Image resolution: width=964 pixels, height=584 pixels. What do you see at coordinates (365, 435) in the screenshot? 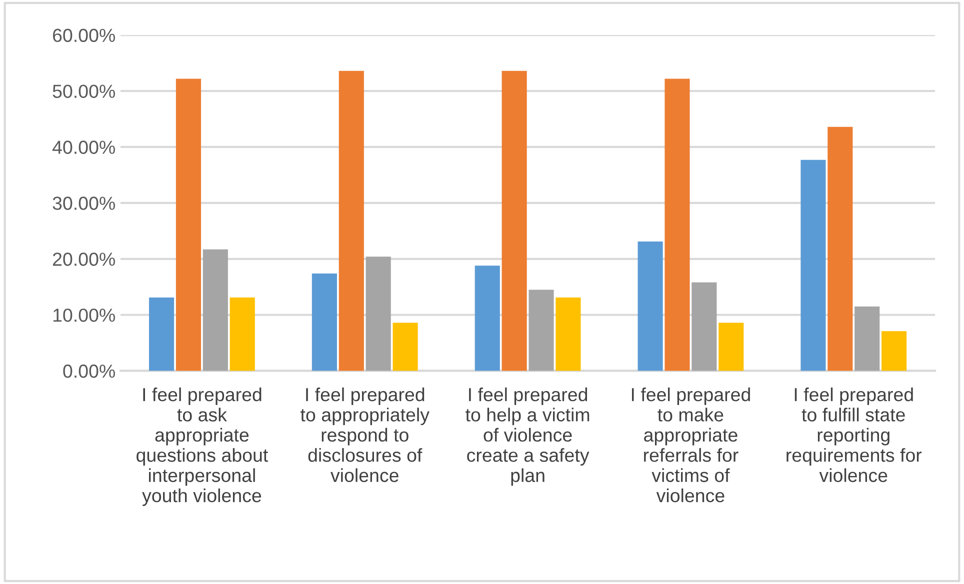
I see `x-tick-label: I feel prepared to appropriately respond to disclosures of violence` at bounding box center [365, 435].